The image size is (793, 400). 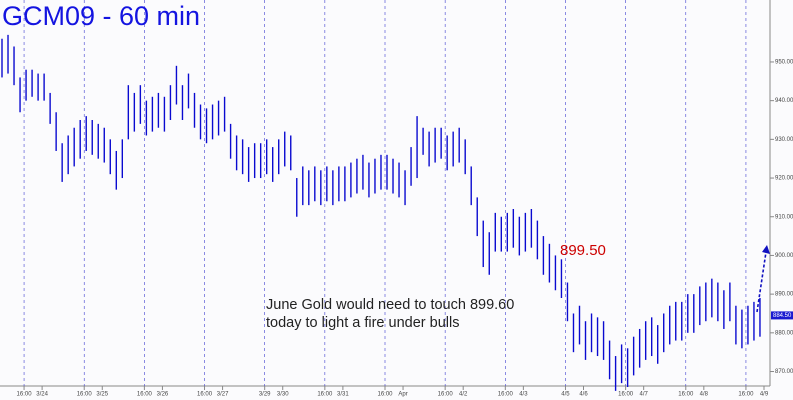 I want to click on y-tick-label: 920.00, so click(x=784, y=179).